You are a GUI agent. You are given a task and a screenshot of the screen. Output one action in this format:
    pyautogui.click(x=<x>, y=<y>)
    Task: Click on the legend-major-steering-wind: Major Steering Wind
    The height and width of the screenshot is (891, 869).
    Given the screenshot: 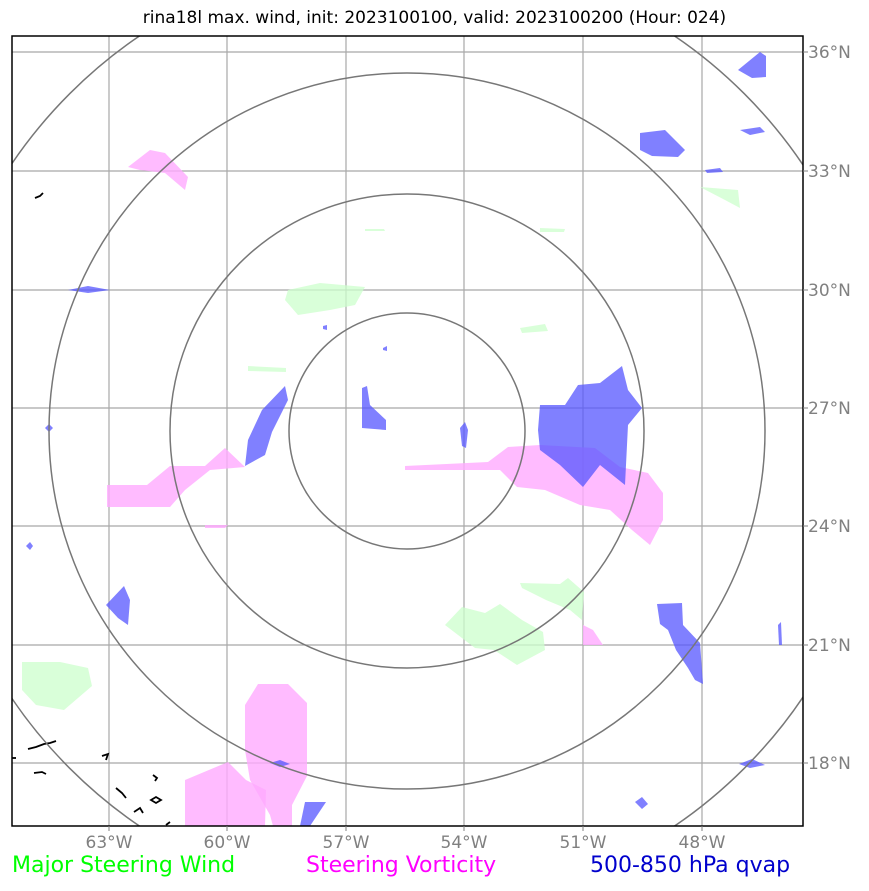 What is the action you would take?
    pyautogui.click(x=124, y=865)
    